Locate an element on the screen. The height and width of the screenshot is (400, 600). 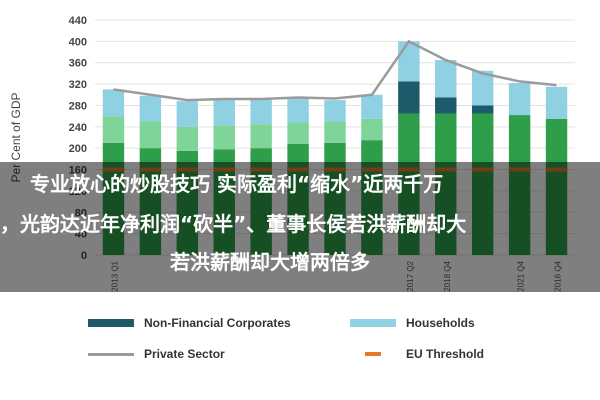
y-tick-label: 320 is located at coordinates (78, 85).